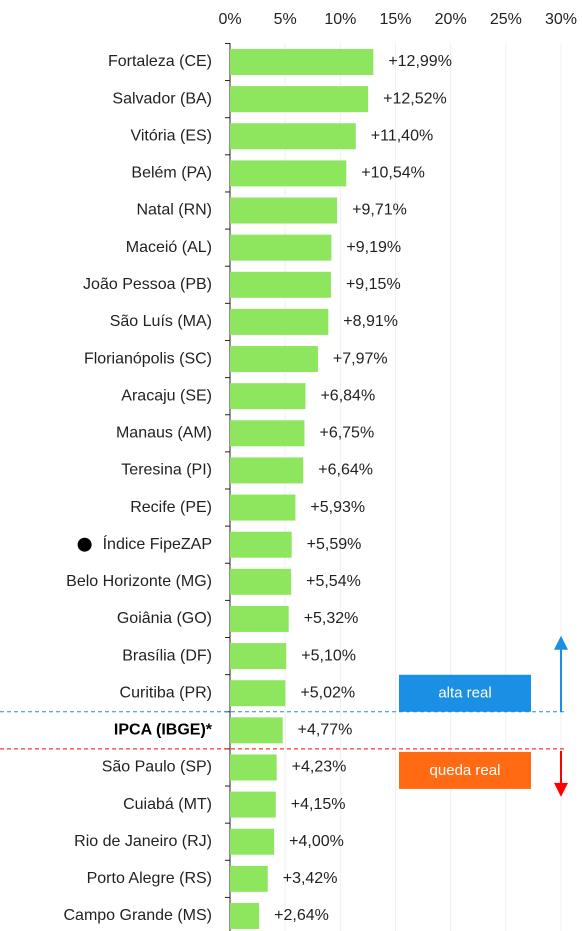 The width and height of the screenshot is (583, 931). What do you see at coordinates (420, 61) in the screenshot?
I see `value-label: +12,99%` at bounding box center [420, 61].